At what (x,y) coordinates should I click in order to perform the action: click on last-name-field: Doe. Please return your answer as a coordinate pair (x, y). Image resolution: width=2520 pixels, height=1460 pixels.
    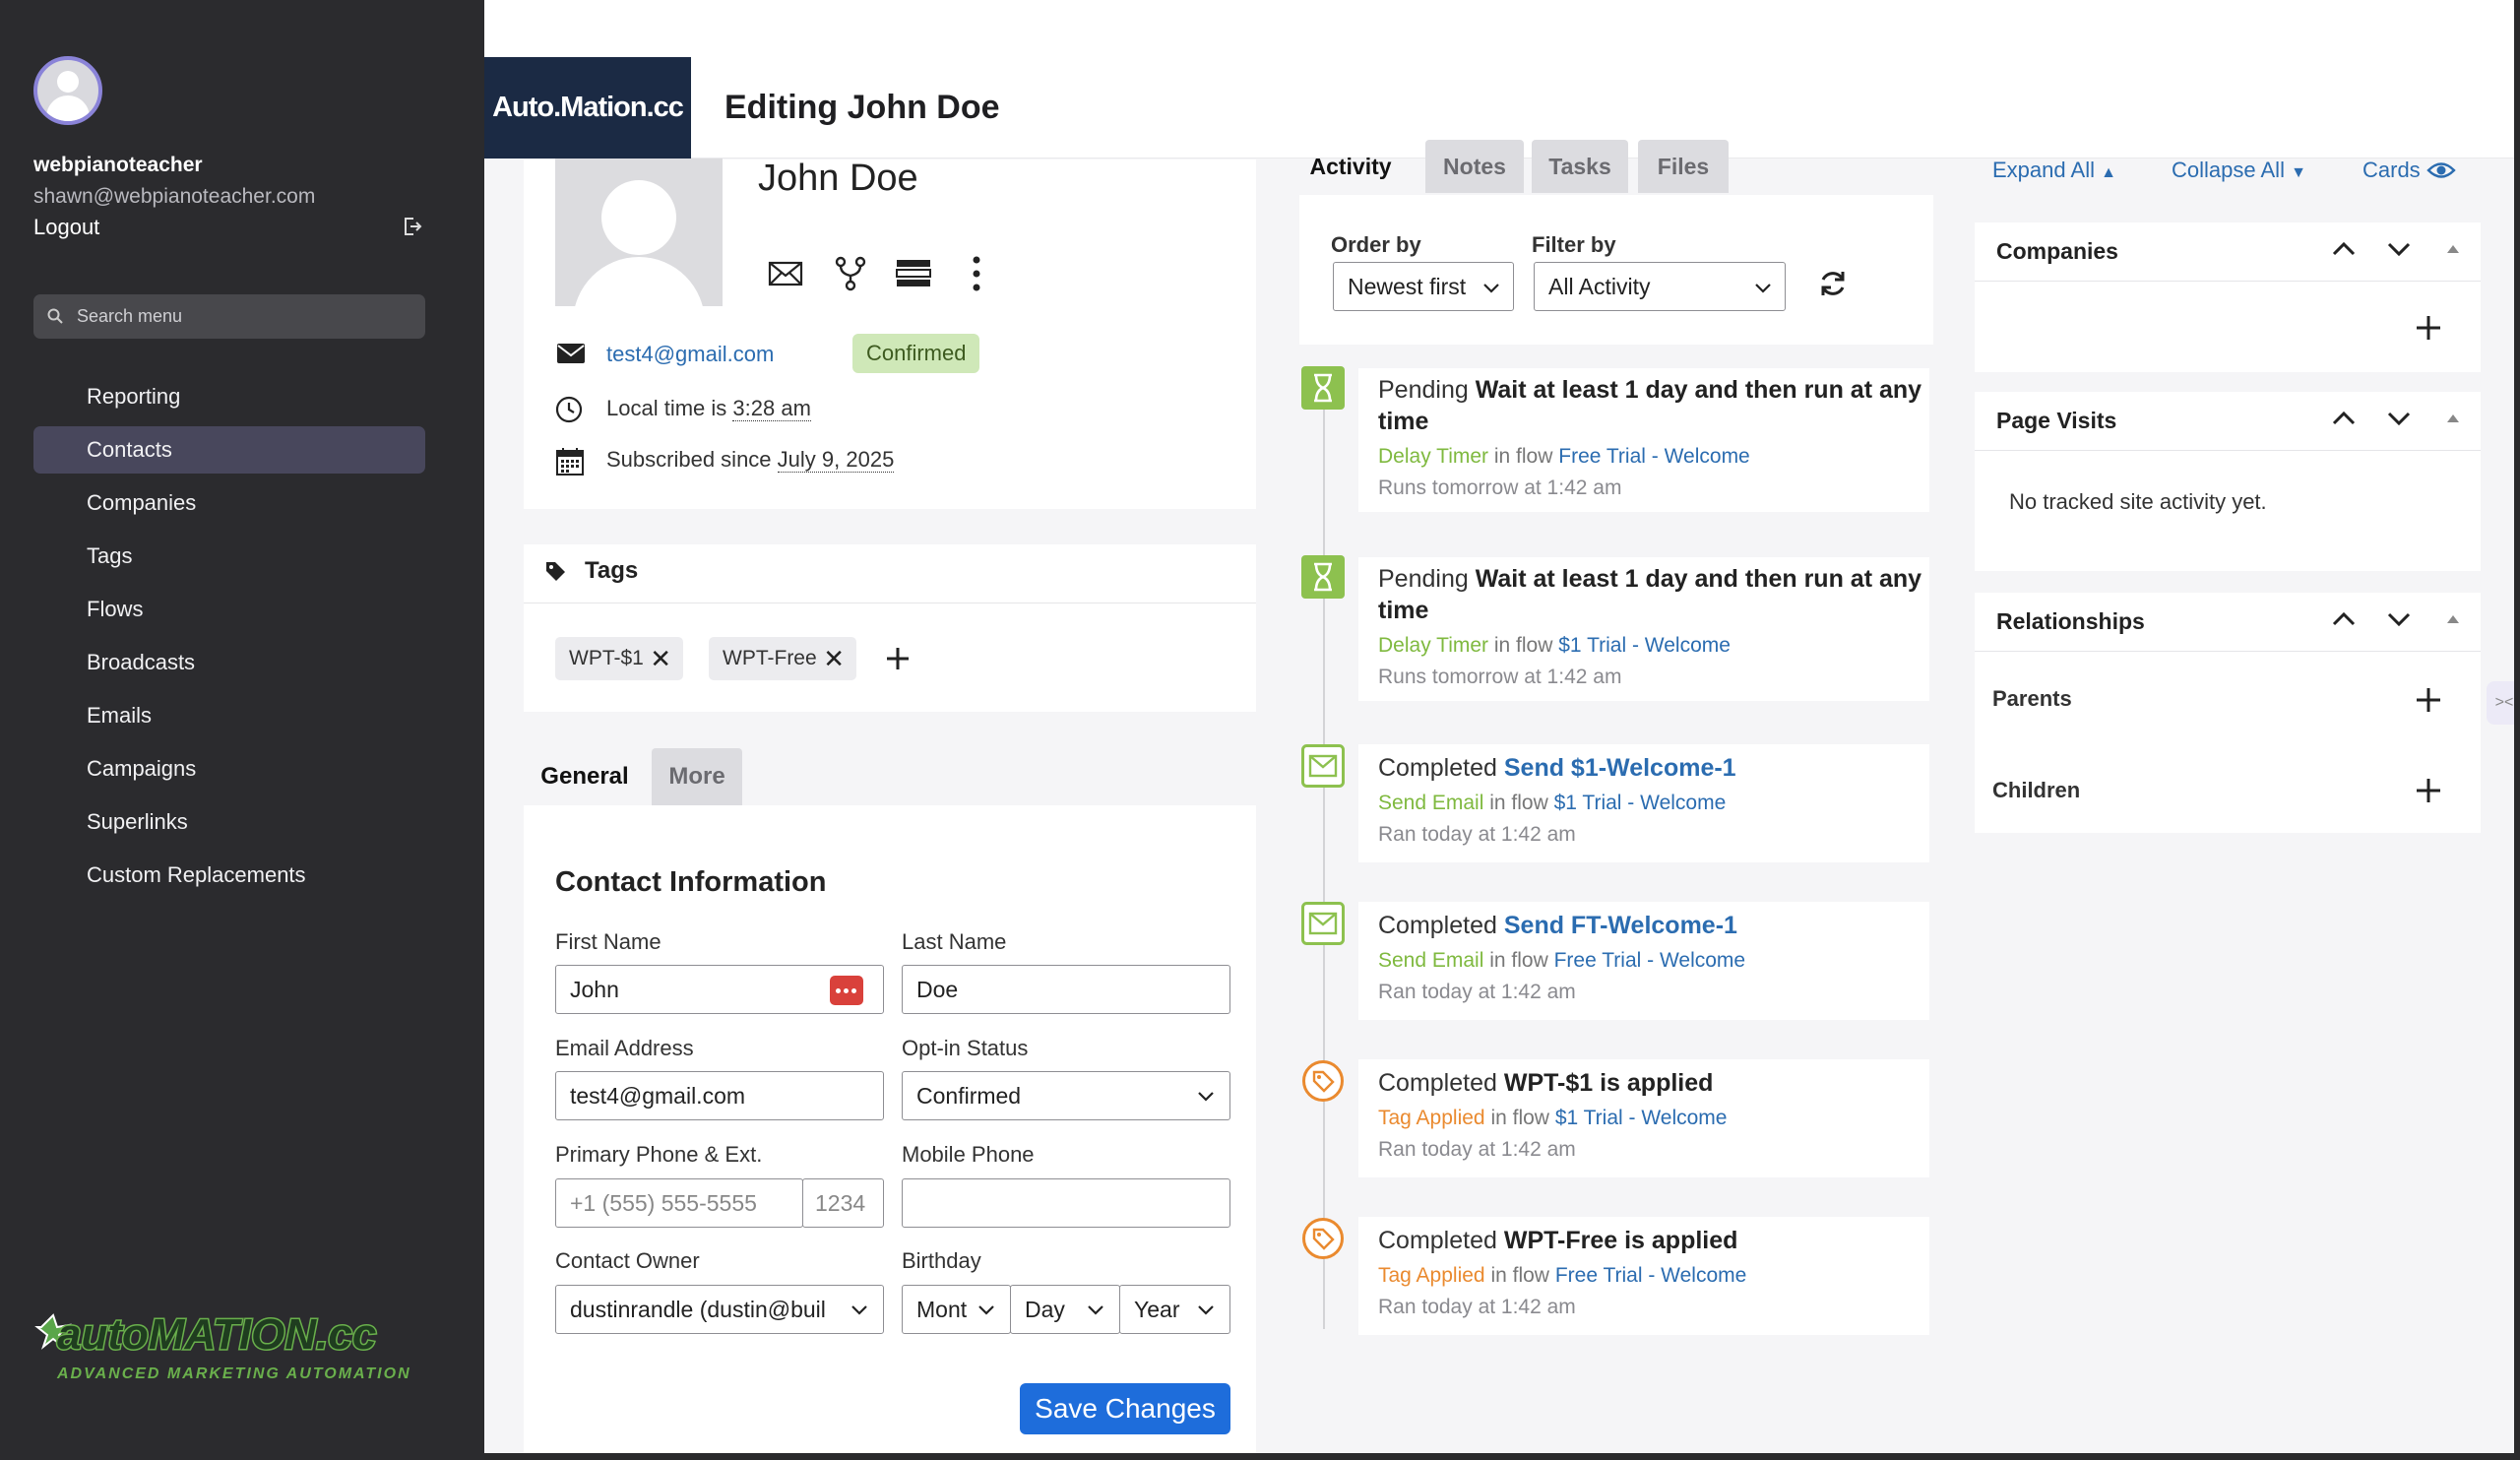
    Looking at the image, I should click on (1066, 989).